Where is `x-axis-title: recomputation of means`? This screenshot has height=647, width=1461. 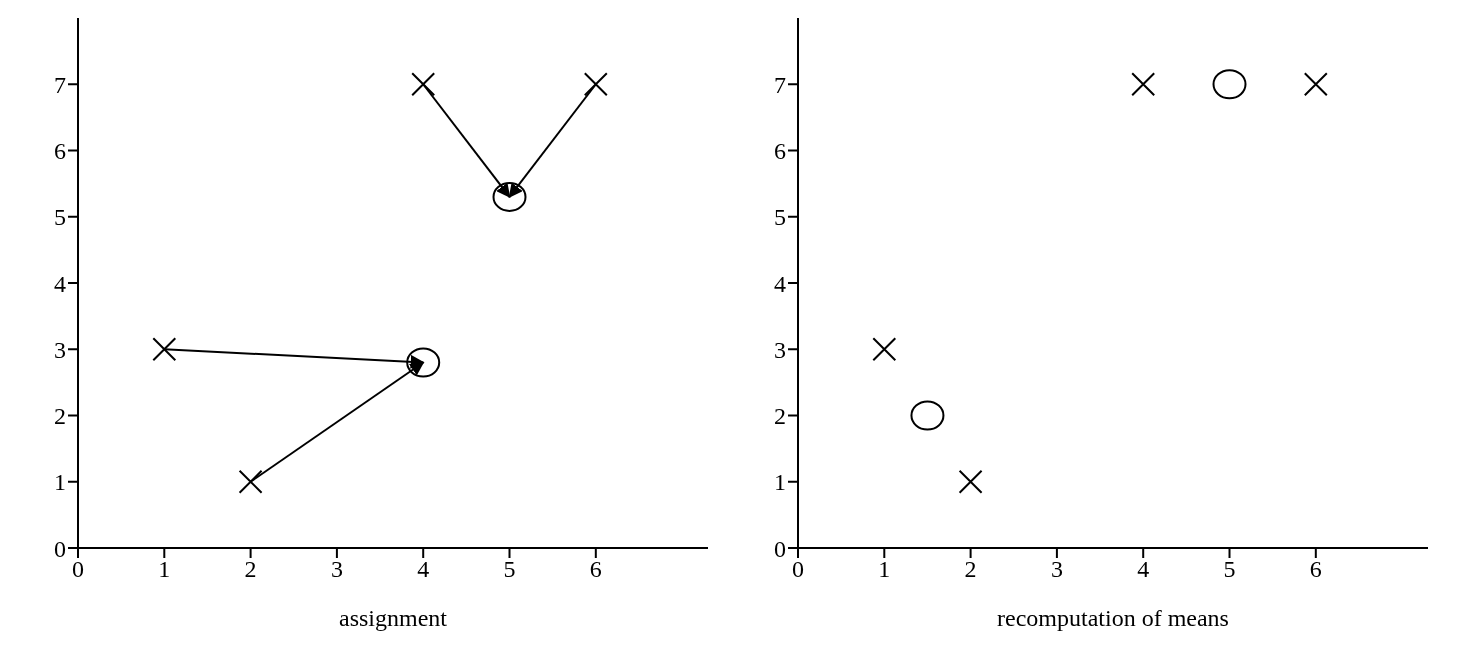 x-axis-title: recomputation of means is located at coordinates (1113, 618).